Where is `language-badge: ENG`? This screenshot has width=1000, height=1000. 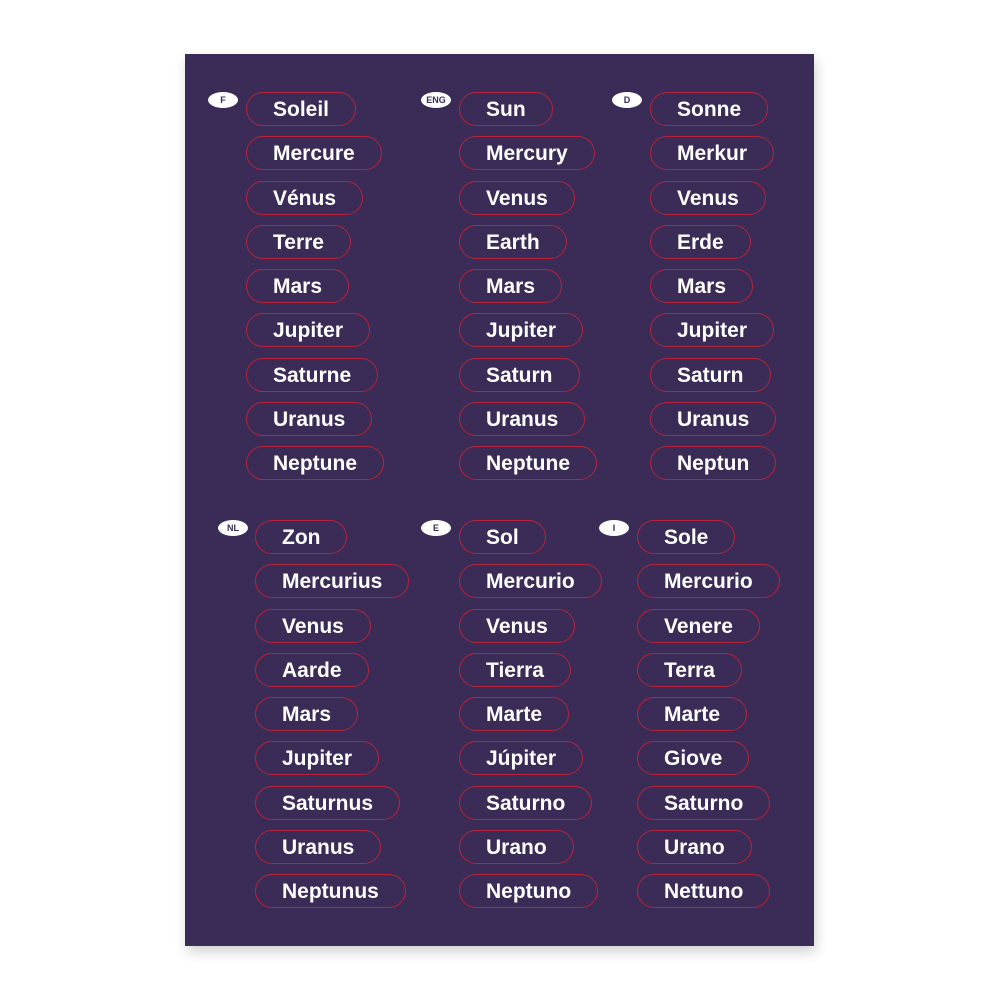
language-badge: ENG is located at coordinates (436, 100).